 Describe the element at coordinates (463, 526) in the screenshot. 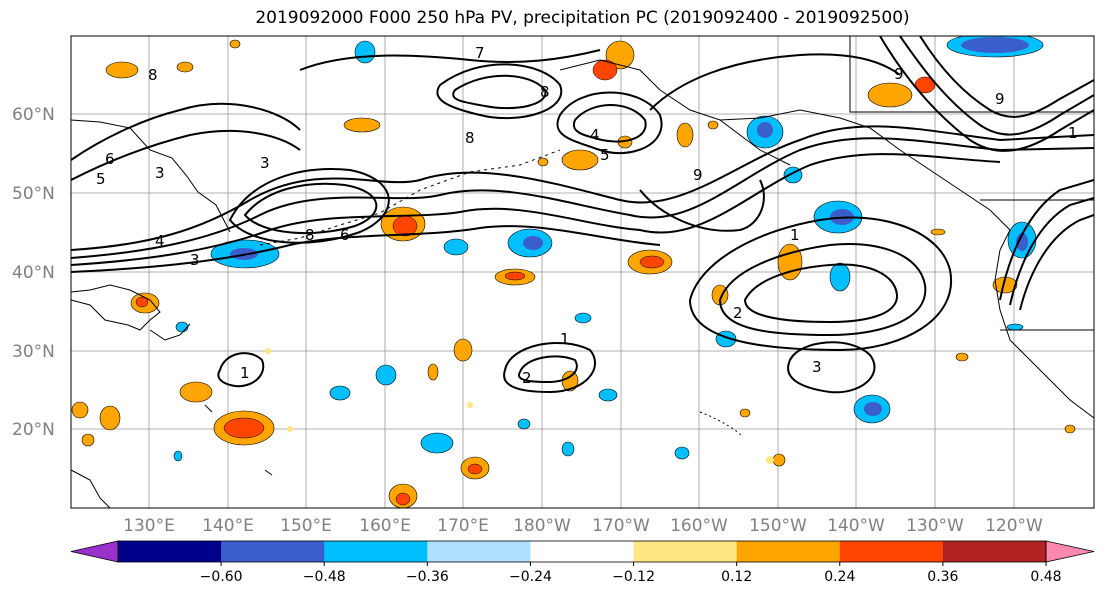

I see `lon-label-170e: 170°E` at that location.